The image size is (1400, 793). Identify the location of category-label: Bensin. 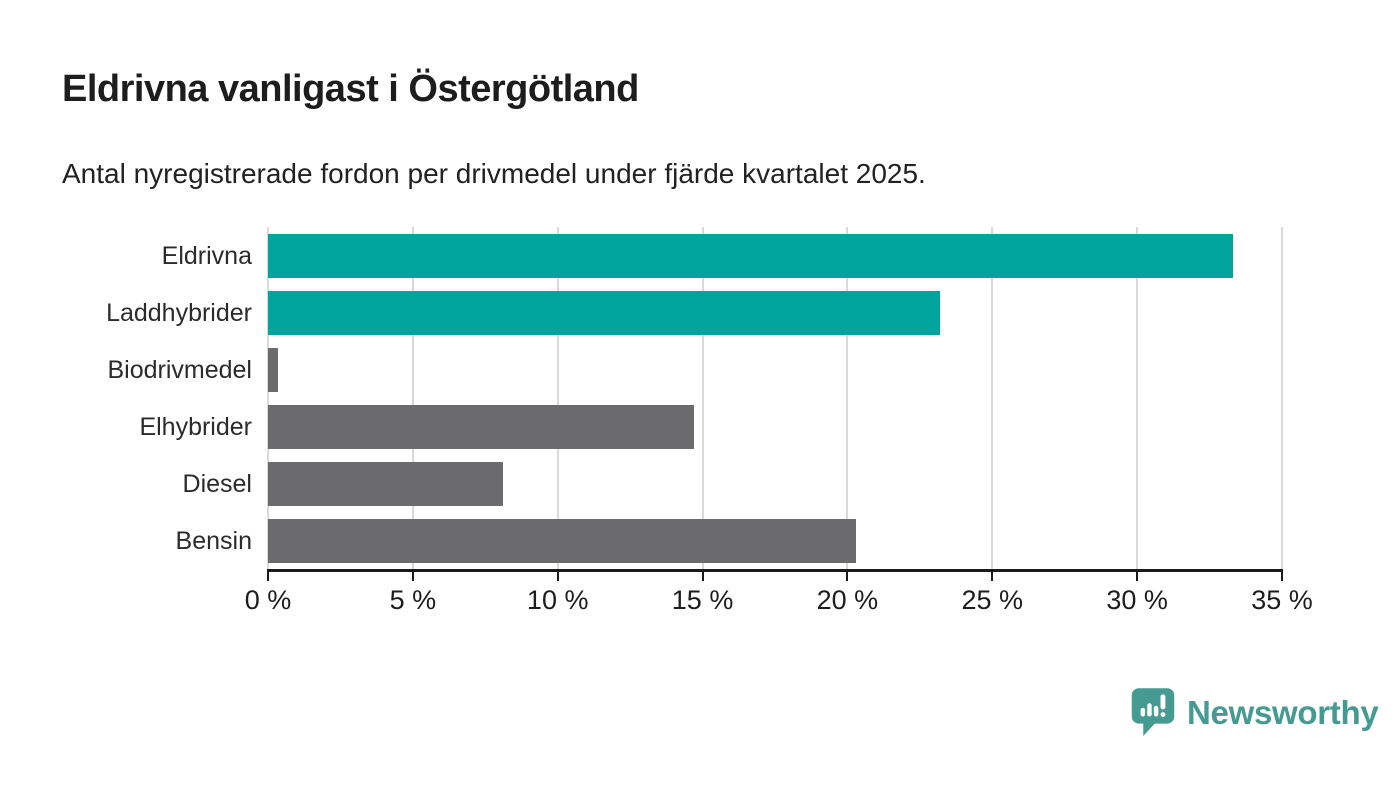
(213, 541).